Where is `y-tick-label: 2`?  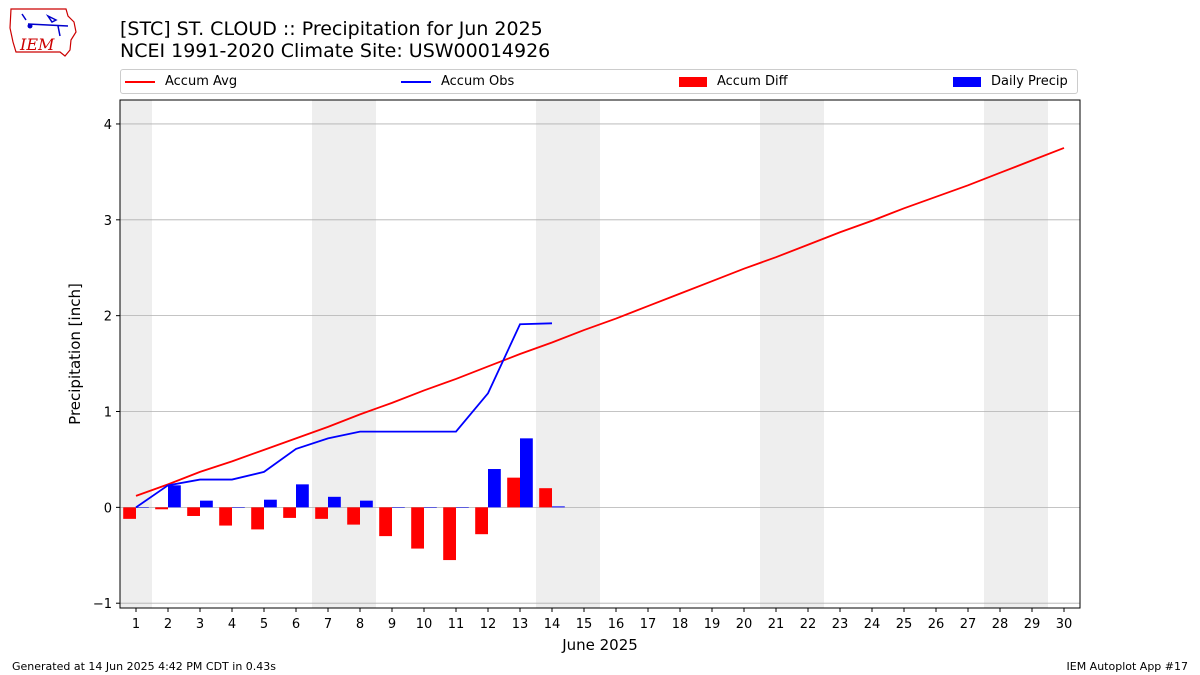
y-tick-label: 2 is located at coordinates (108, 317).